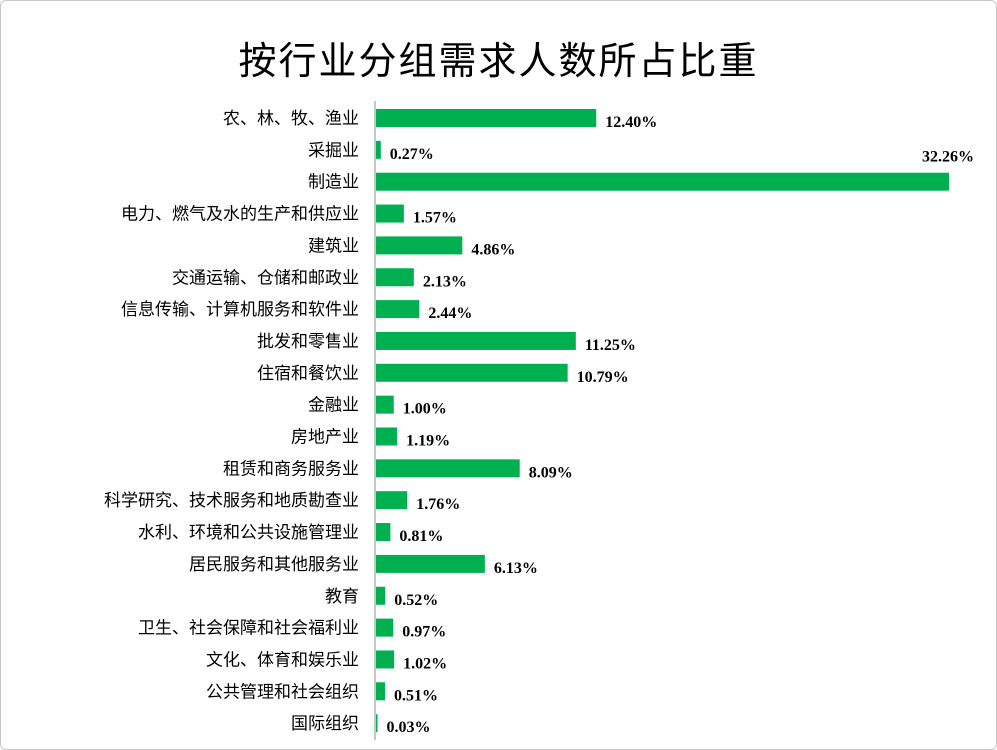 The width and height of the screenshot is (997, 750). I want to click on category-label: 采掘业, so click(333, 151).